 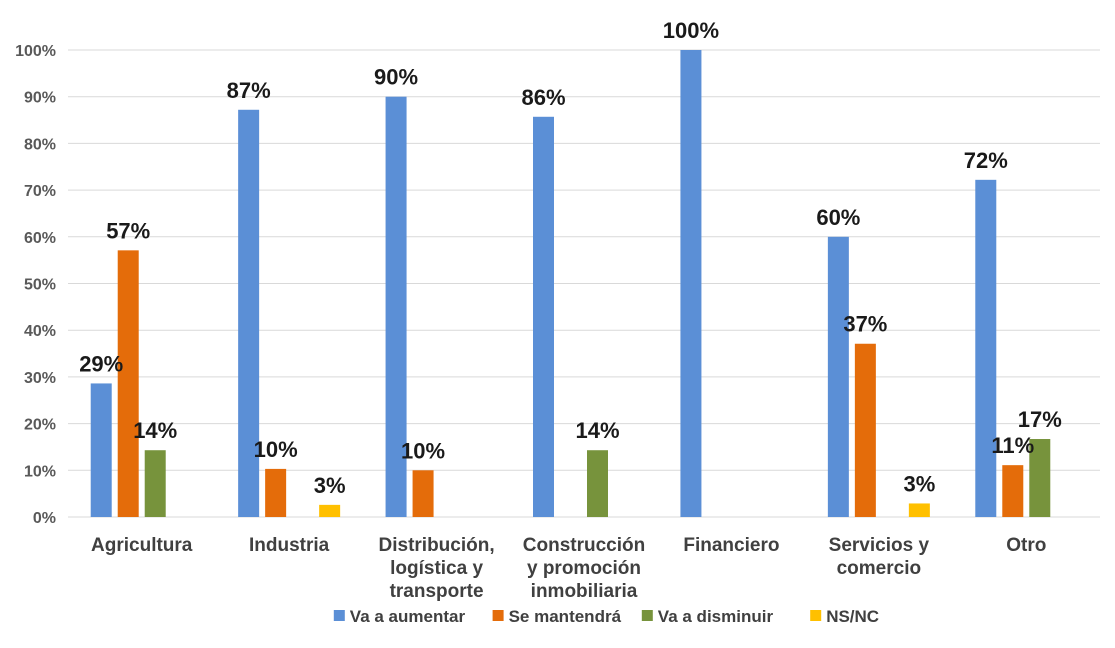 I want to click on y-axis-ticks: 0% 10% 20% 30% 40% 50% 60% 70% 80% 90% 100%, so click(x=35, y=285).